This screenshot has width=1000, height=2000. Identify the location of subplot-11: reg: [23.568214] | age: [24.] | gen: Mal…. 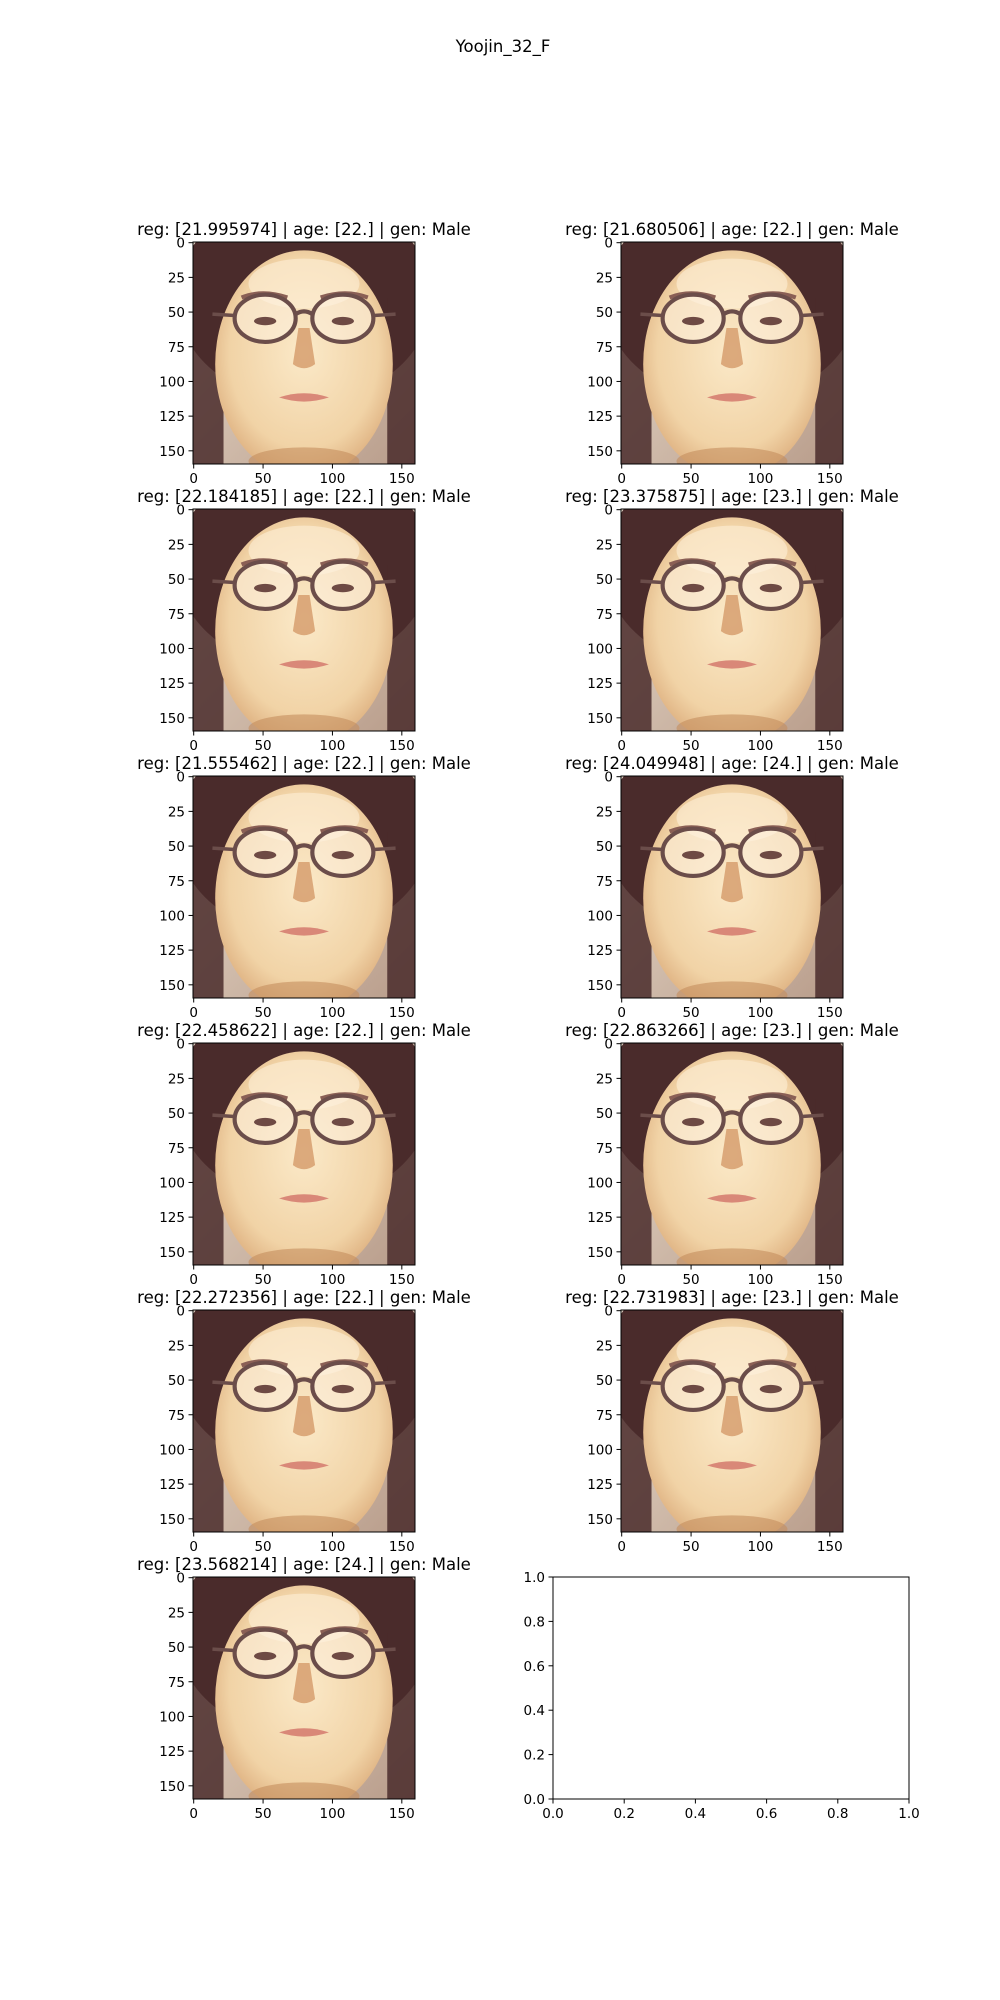
(304, 1688).